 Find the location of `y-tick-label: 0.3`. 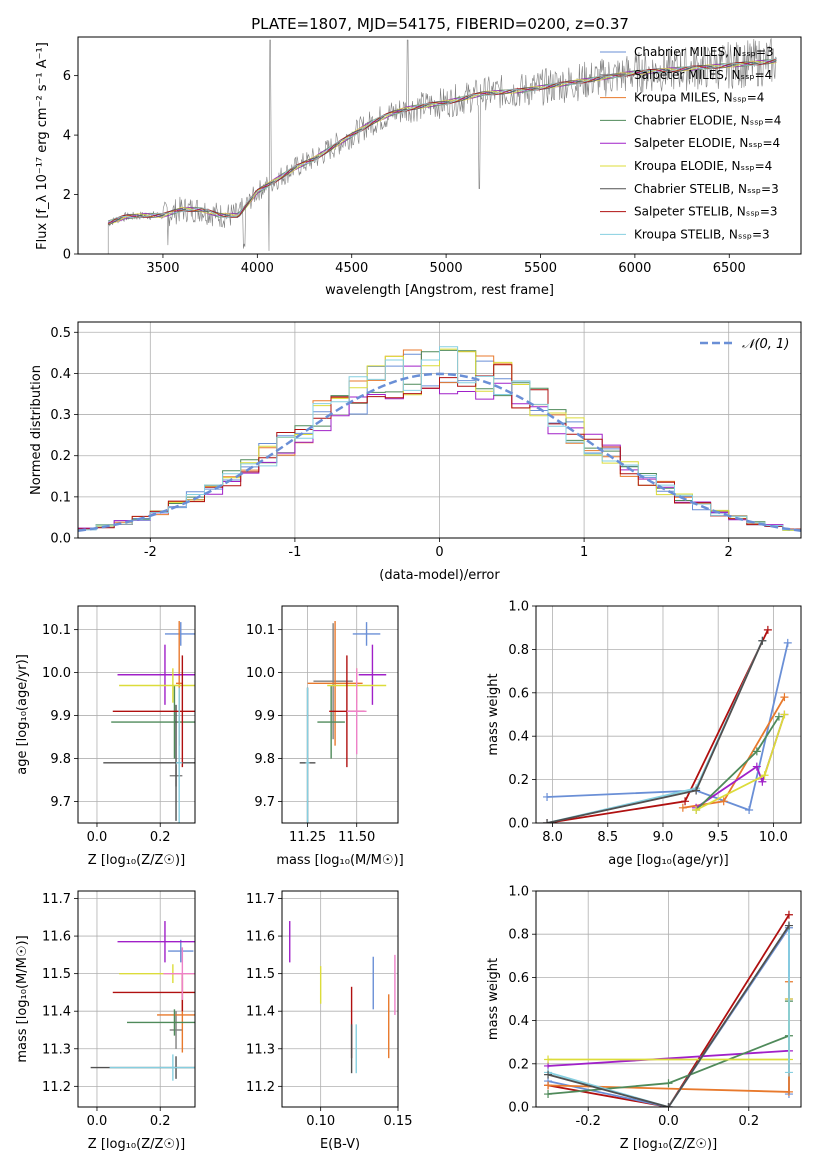

y-tick-label: 0.3 is located at coordinates (60, 415).